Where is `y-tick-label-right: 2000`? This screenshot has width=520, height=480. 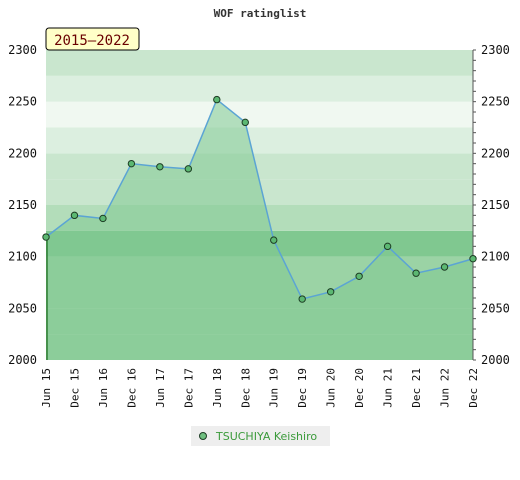 y-tick-label-right: 2000 is located at coordinates (495, 360).